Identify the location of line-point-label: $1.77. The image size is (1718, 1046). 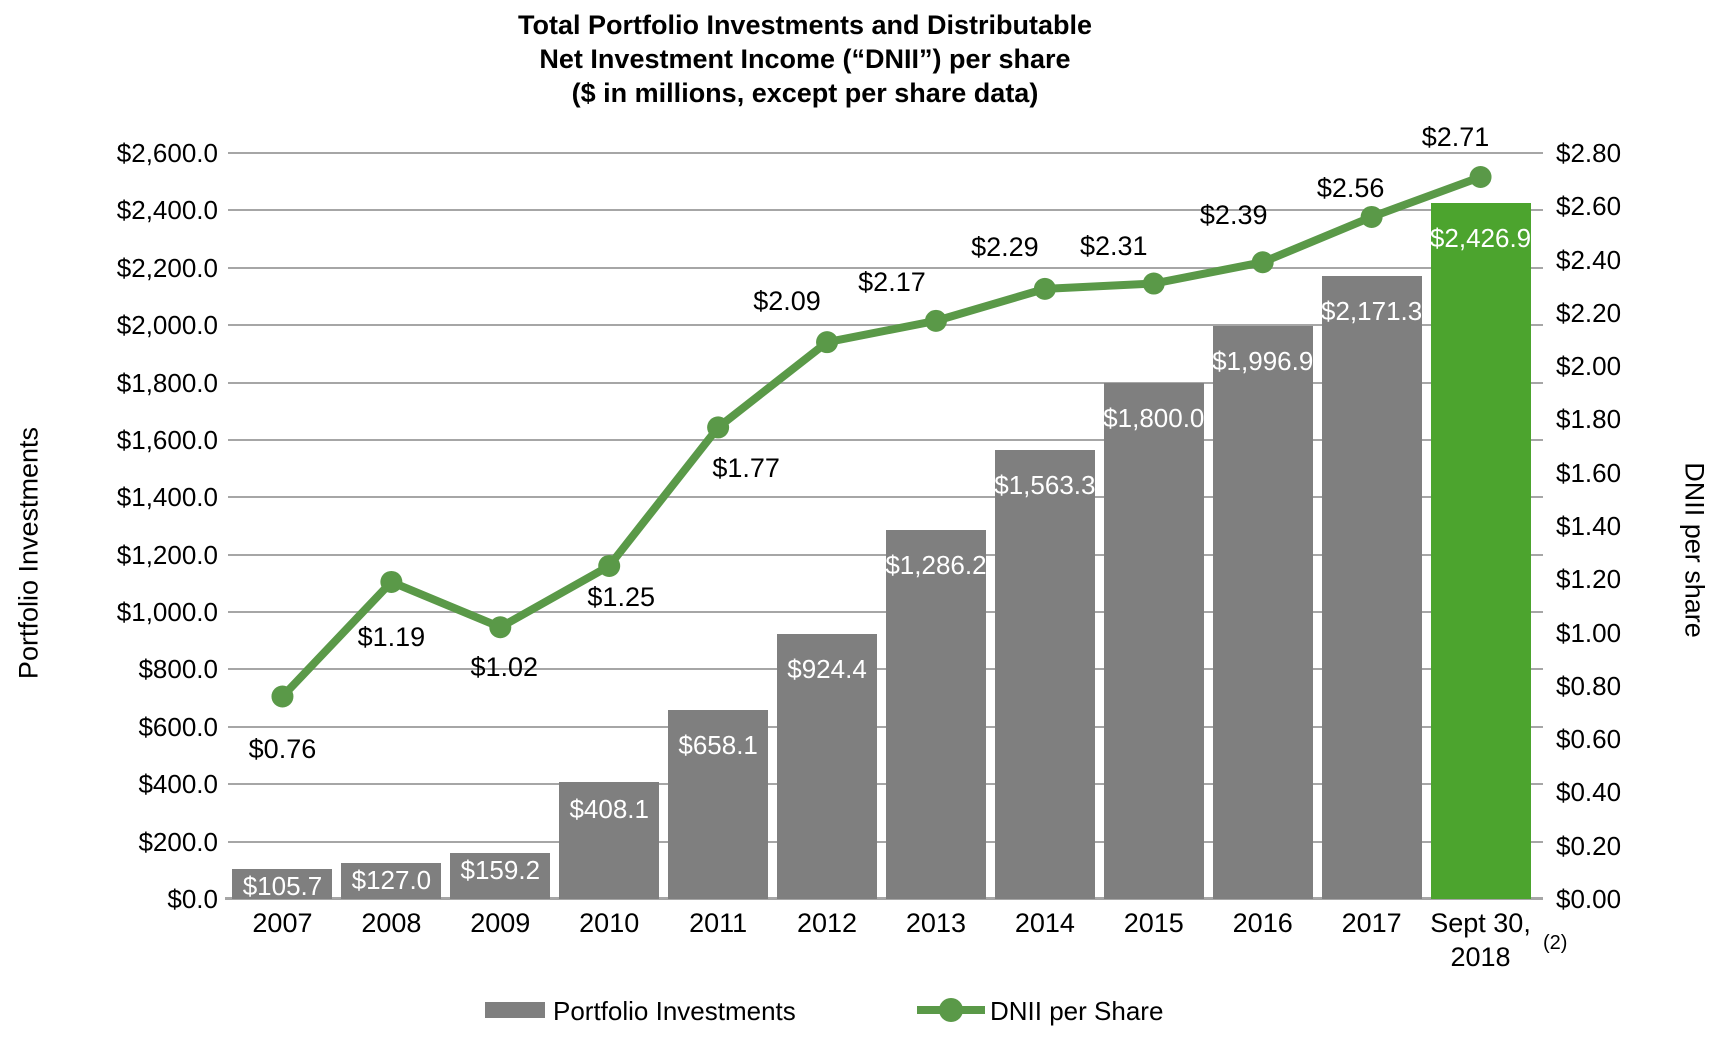
(746, 468).